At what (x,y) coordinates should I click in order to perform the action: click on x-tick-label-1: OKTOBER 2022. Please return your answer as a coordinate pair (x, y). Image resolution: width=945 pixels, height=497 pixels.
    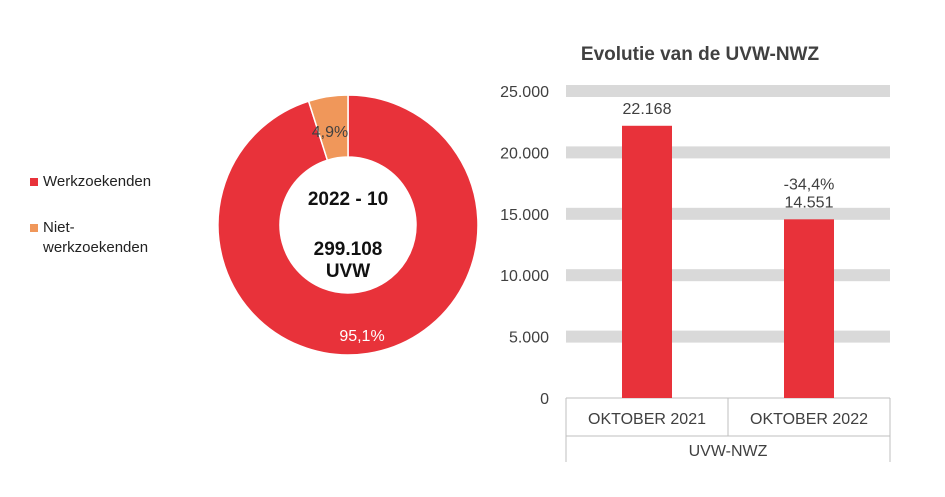
    Looking at the image, I should click on (809, 419).